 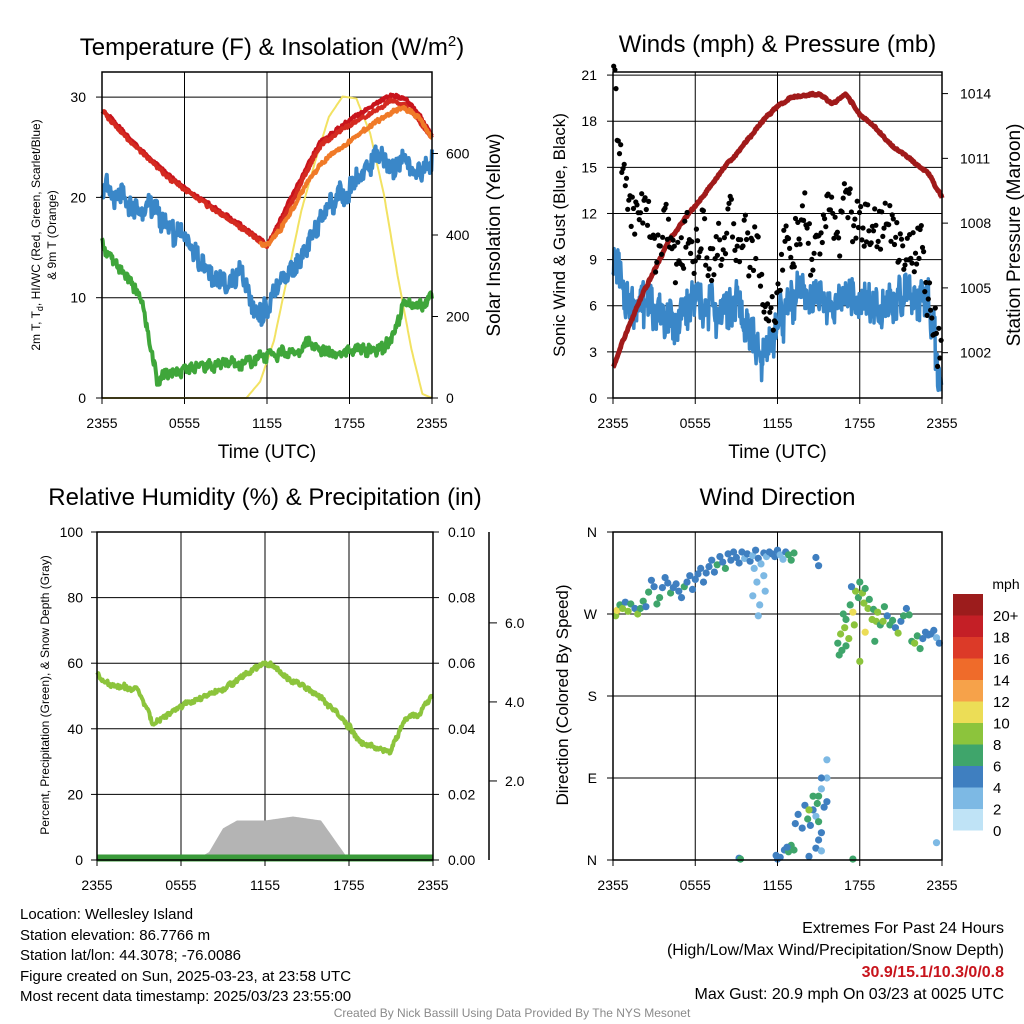 What do you see at coordinates (72, 532) in the screenshot?
I see `rh-y-tick-label: 100` at bounding box center [72, 532].